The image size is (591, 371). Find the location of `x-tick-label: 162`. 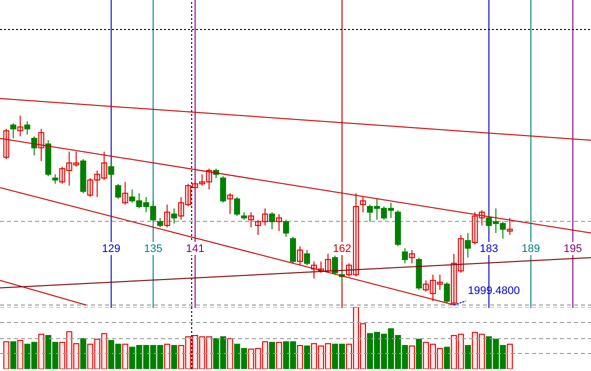

x-tick-label: 162 is located at coordinates (342, 249).